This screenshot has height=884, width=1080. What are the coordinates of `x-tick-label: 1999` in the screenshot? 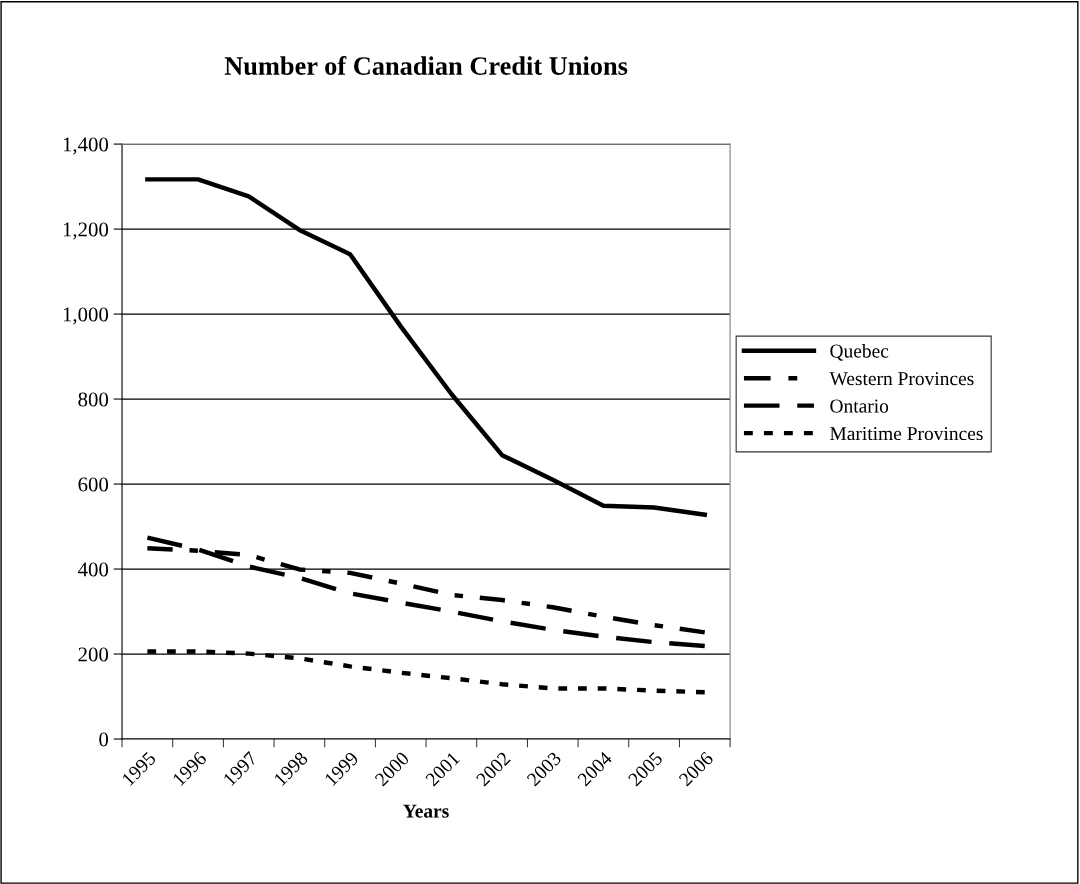 It's located at (342, 769).